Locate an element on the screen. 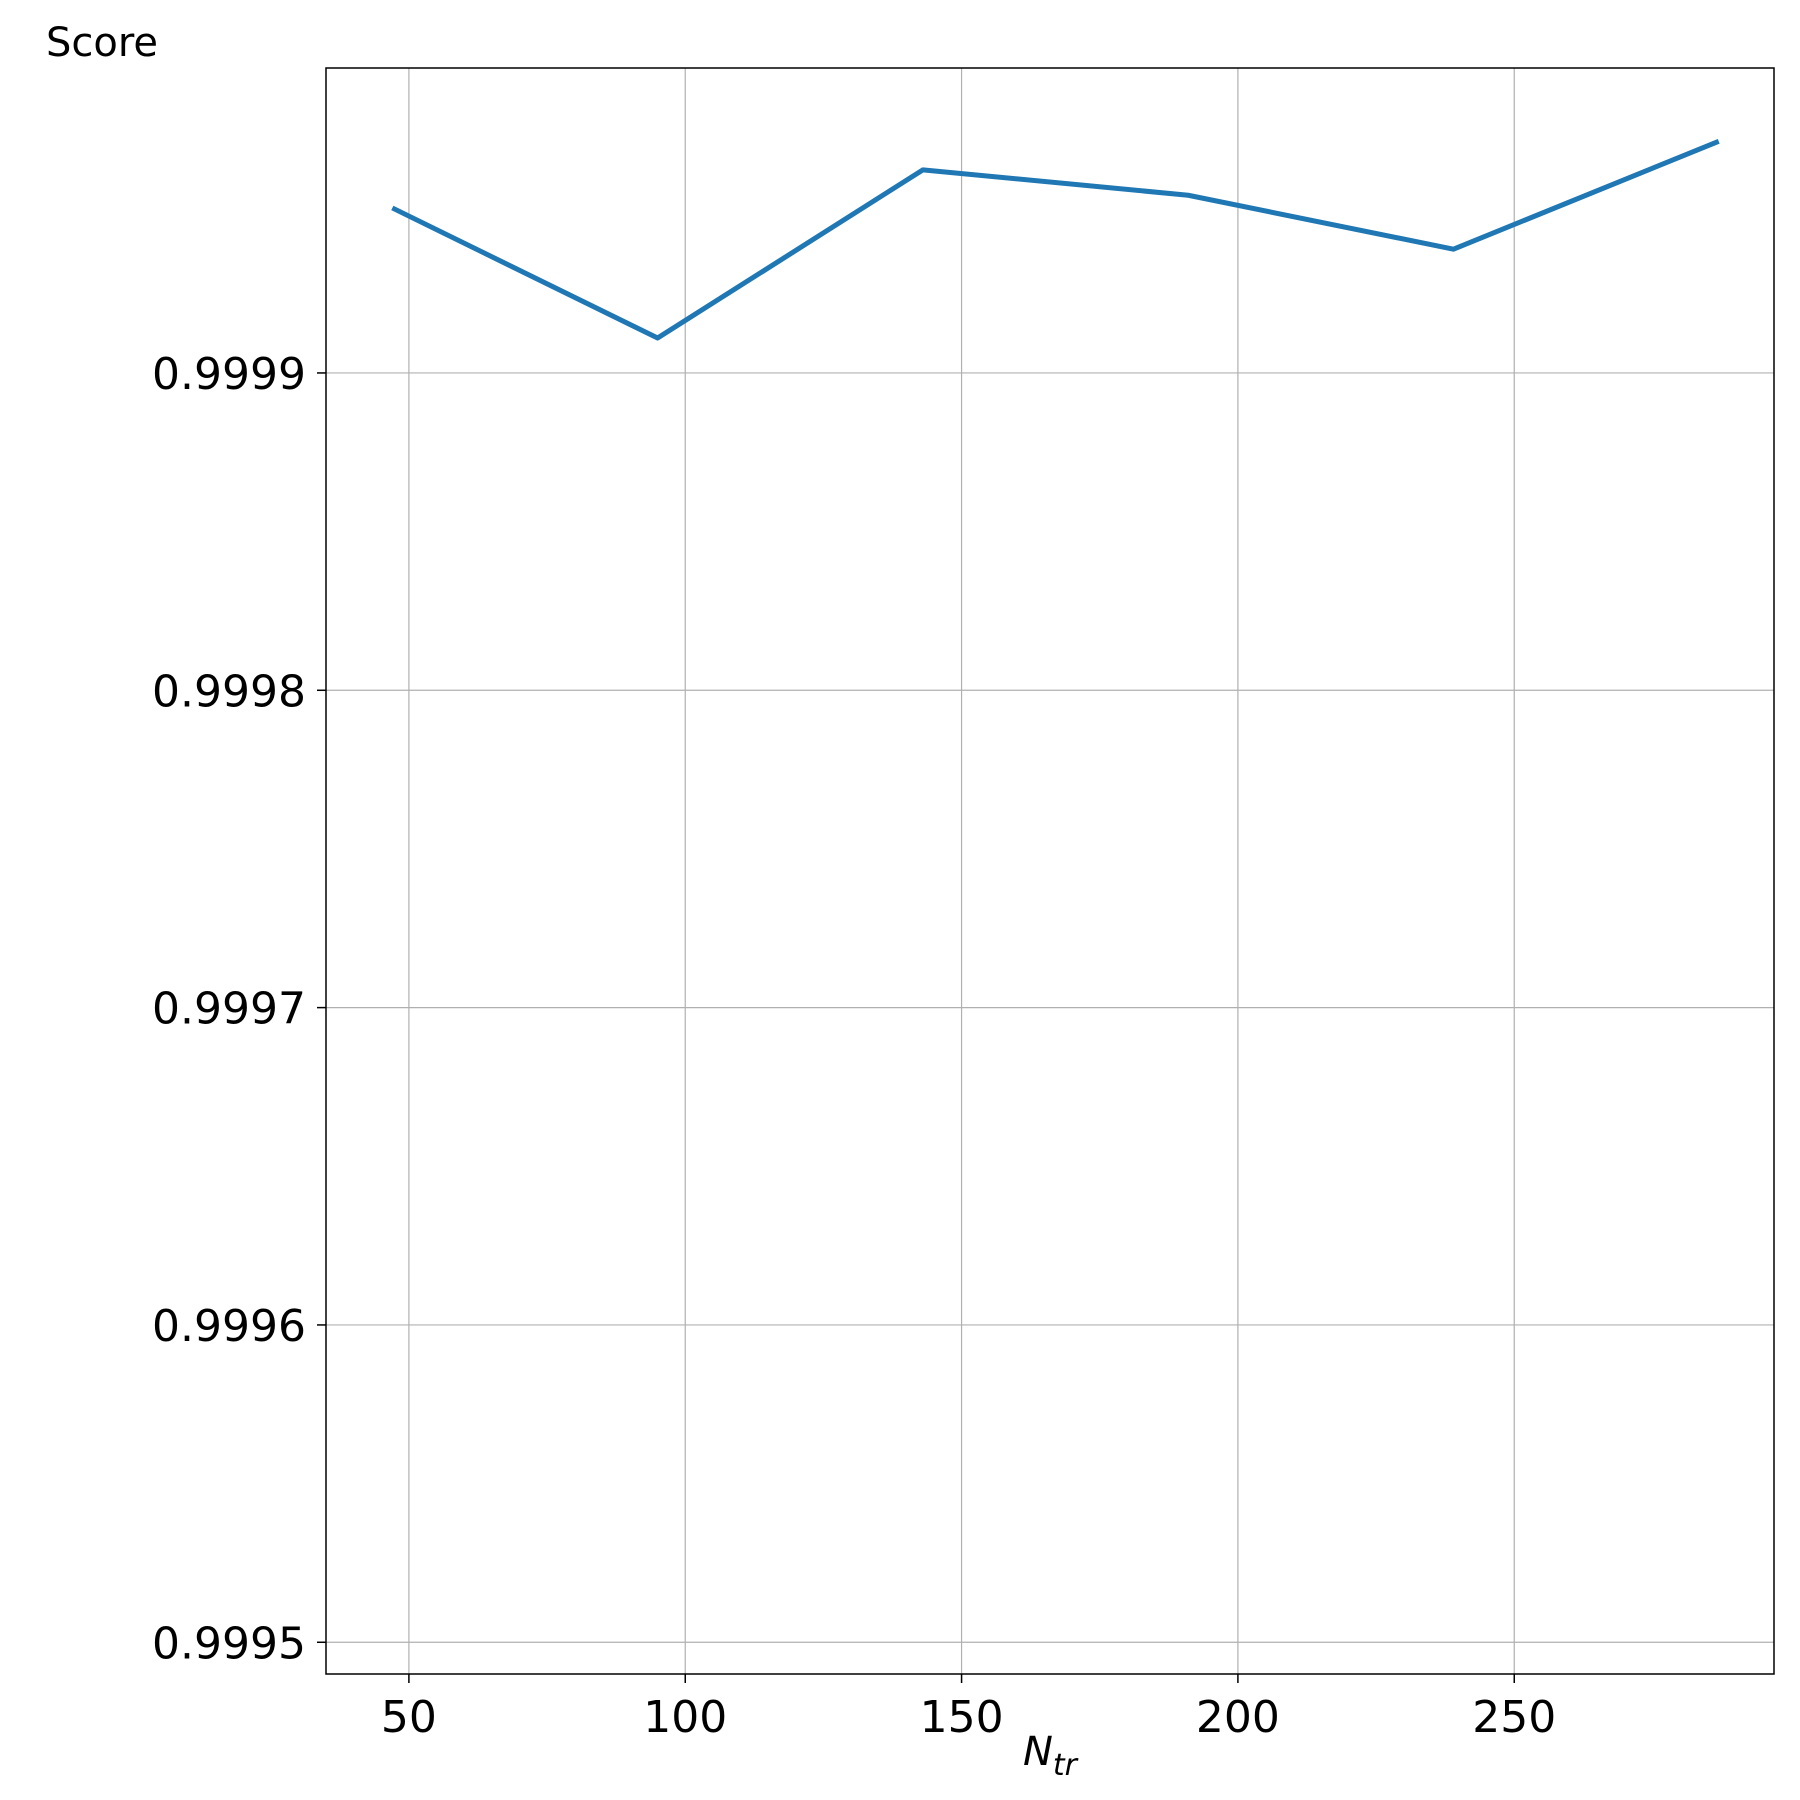 This screenshot has height=1800, width=1800. series-layer is located at coordinates (1055, 239).